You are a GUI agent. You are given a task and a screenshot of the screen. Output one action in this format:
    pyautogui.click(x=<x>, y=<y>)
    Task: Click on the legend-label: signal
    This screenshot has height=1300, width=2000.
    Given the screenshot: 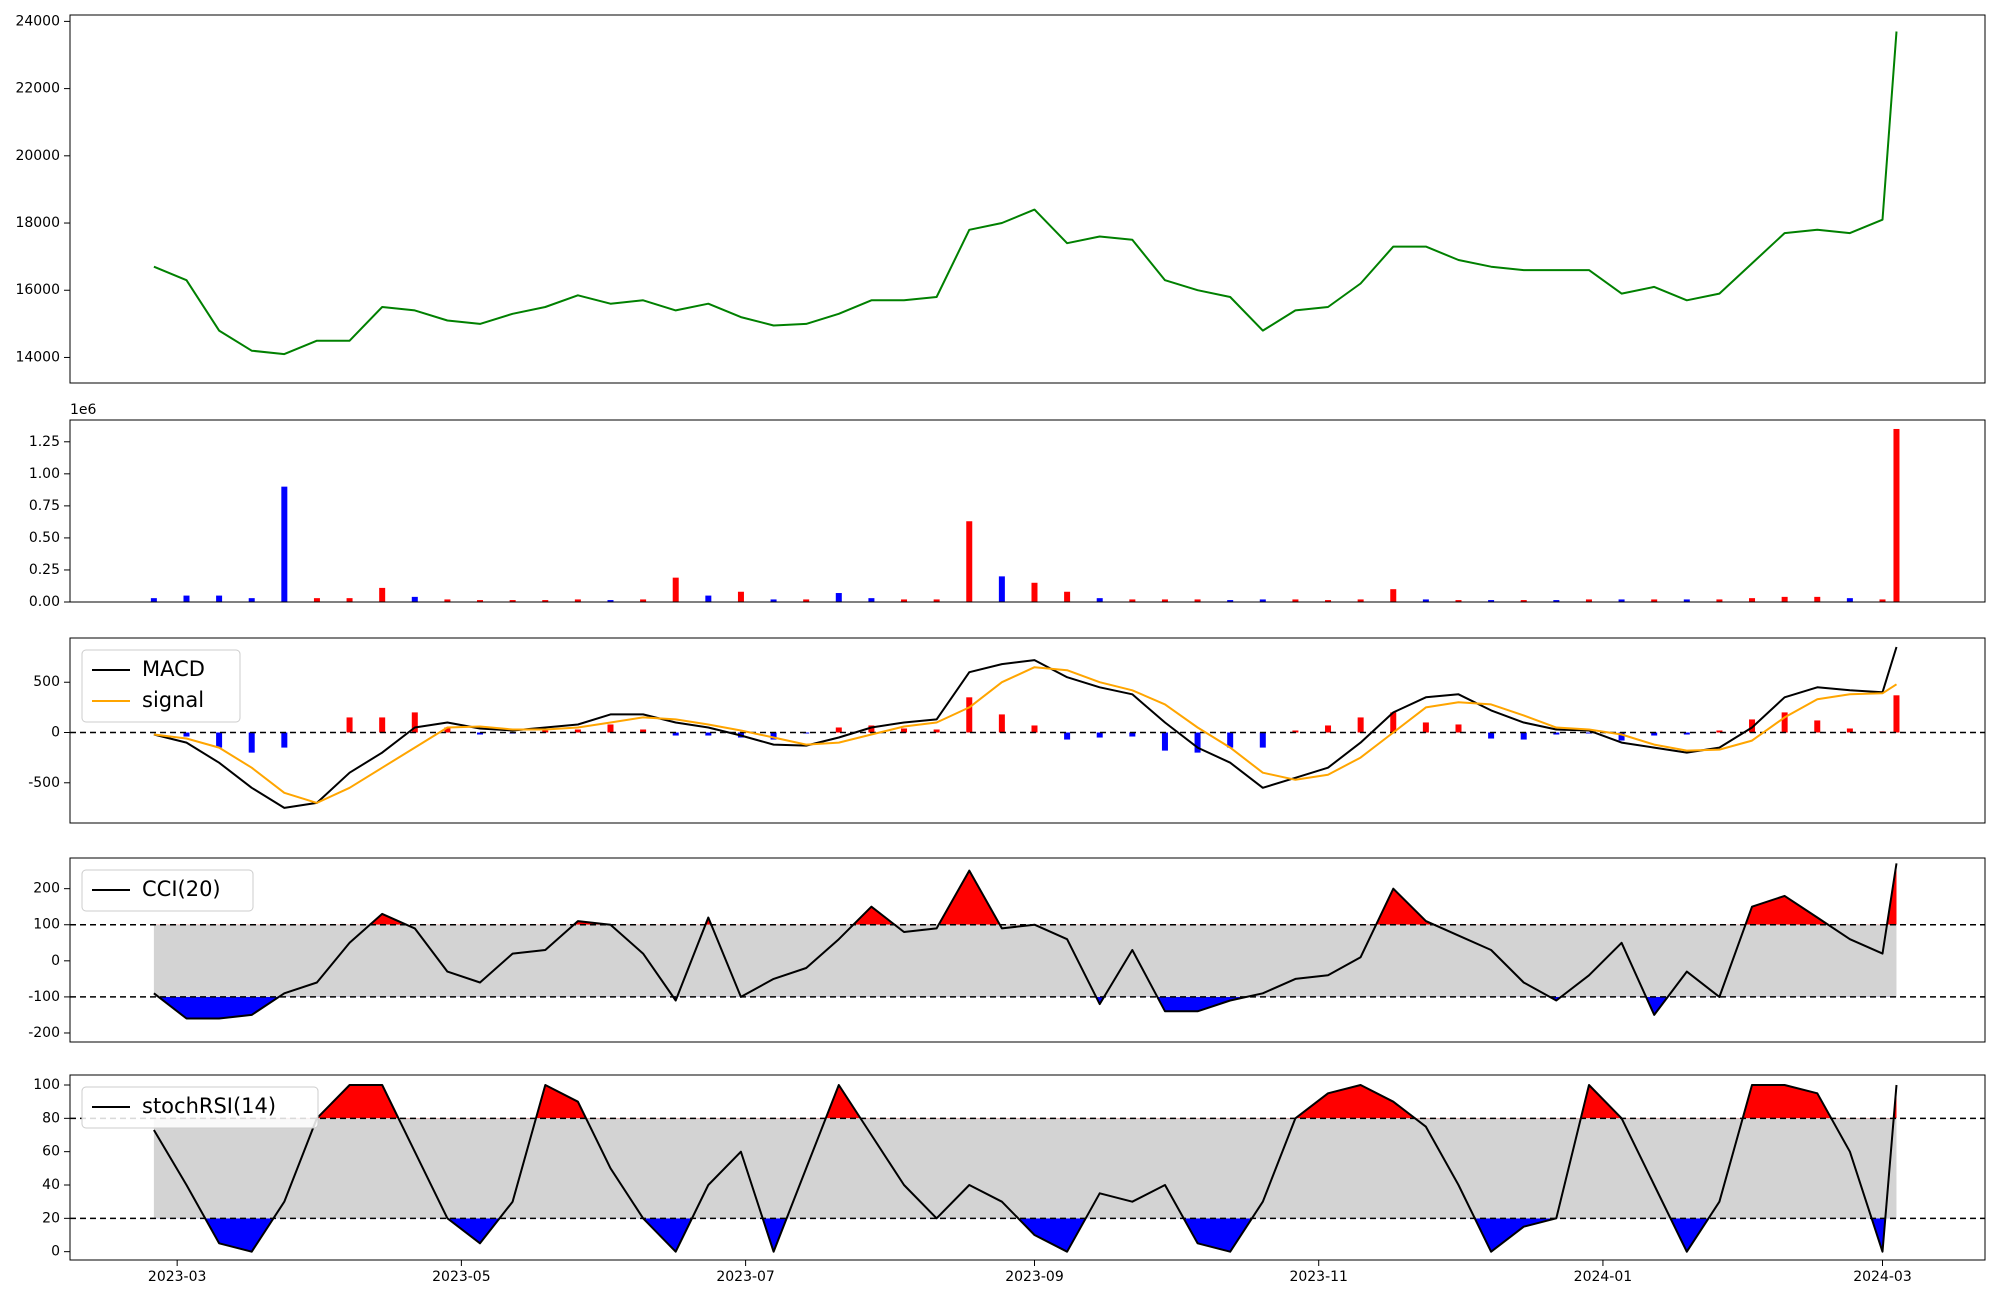 What is the action you would take?
    pyautogui.click(x=173, y=700)
    